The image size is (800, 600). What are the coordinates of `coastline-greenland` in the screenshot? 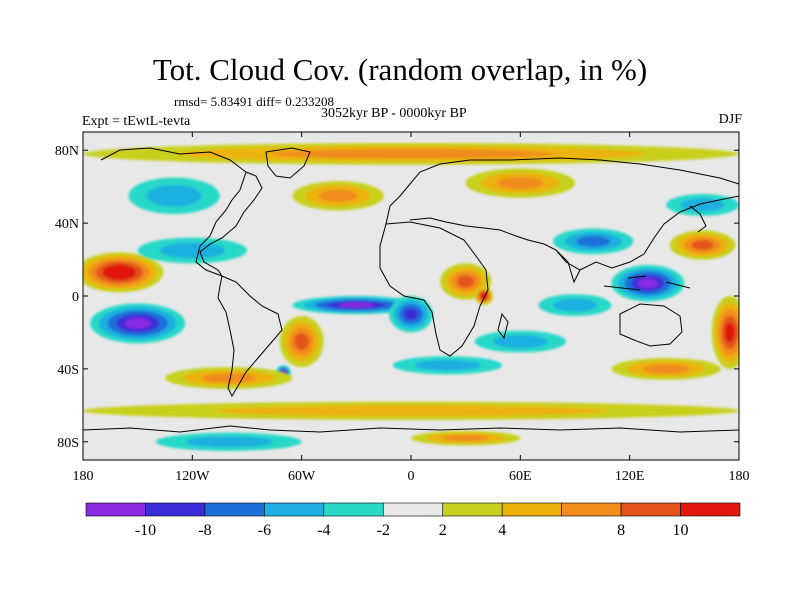 It's located at (288, 163).